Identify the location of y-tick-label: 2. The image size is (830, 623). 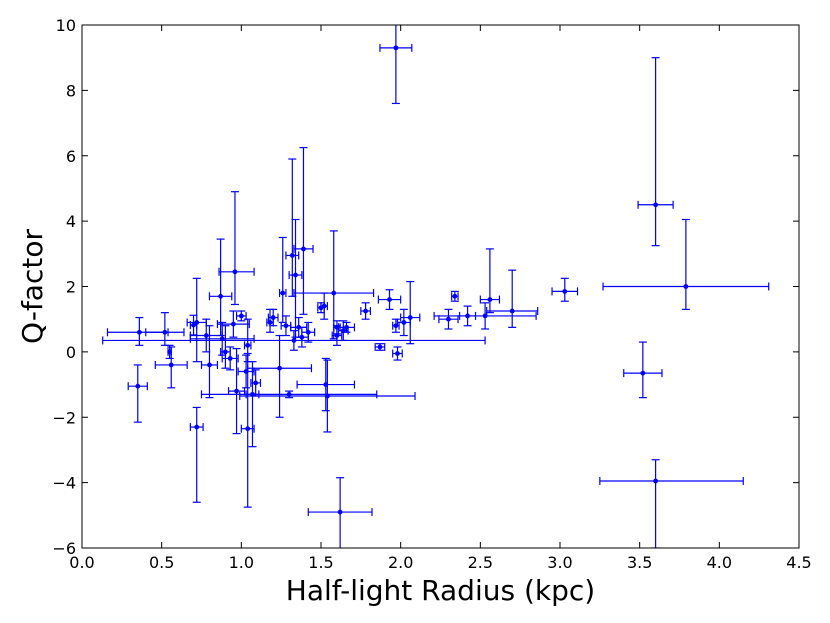
(71, 287).